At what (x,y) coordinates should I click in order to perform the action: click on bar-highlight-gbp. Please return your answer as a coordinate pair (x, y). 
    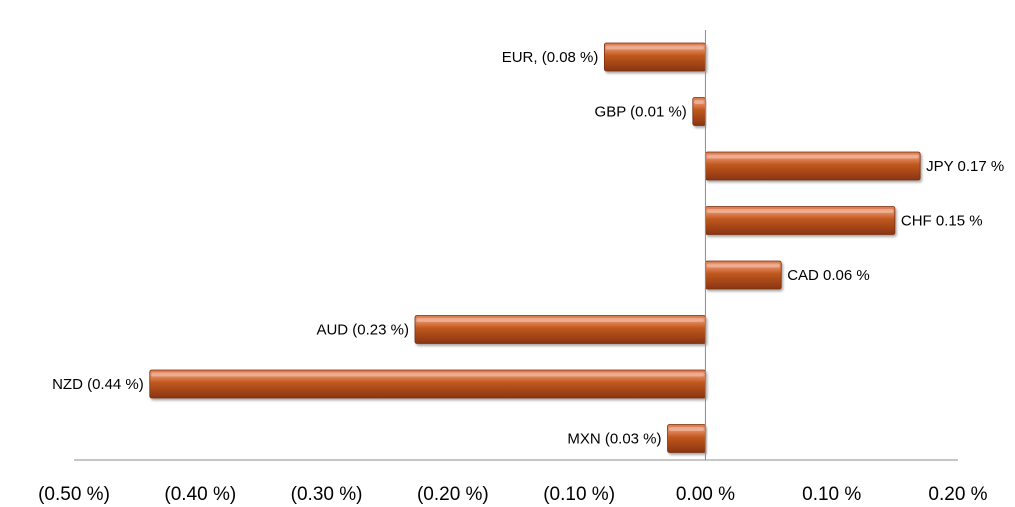
    Looking at the image, I should click on (699, 102).